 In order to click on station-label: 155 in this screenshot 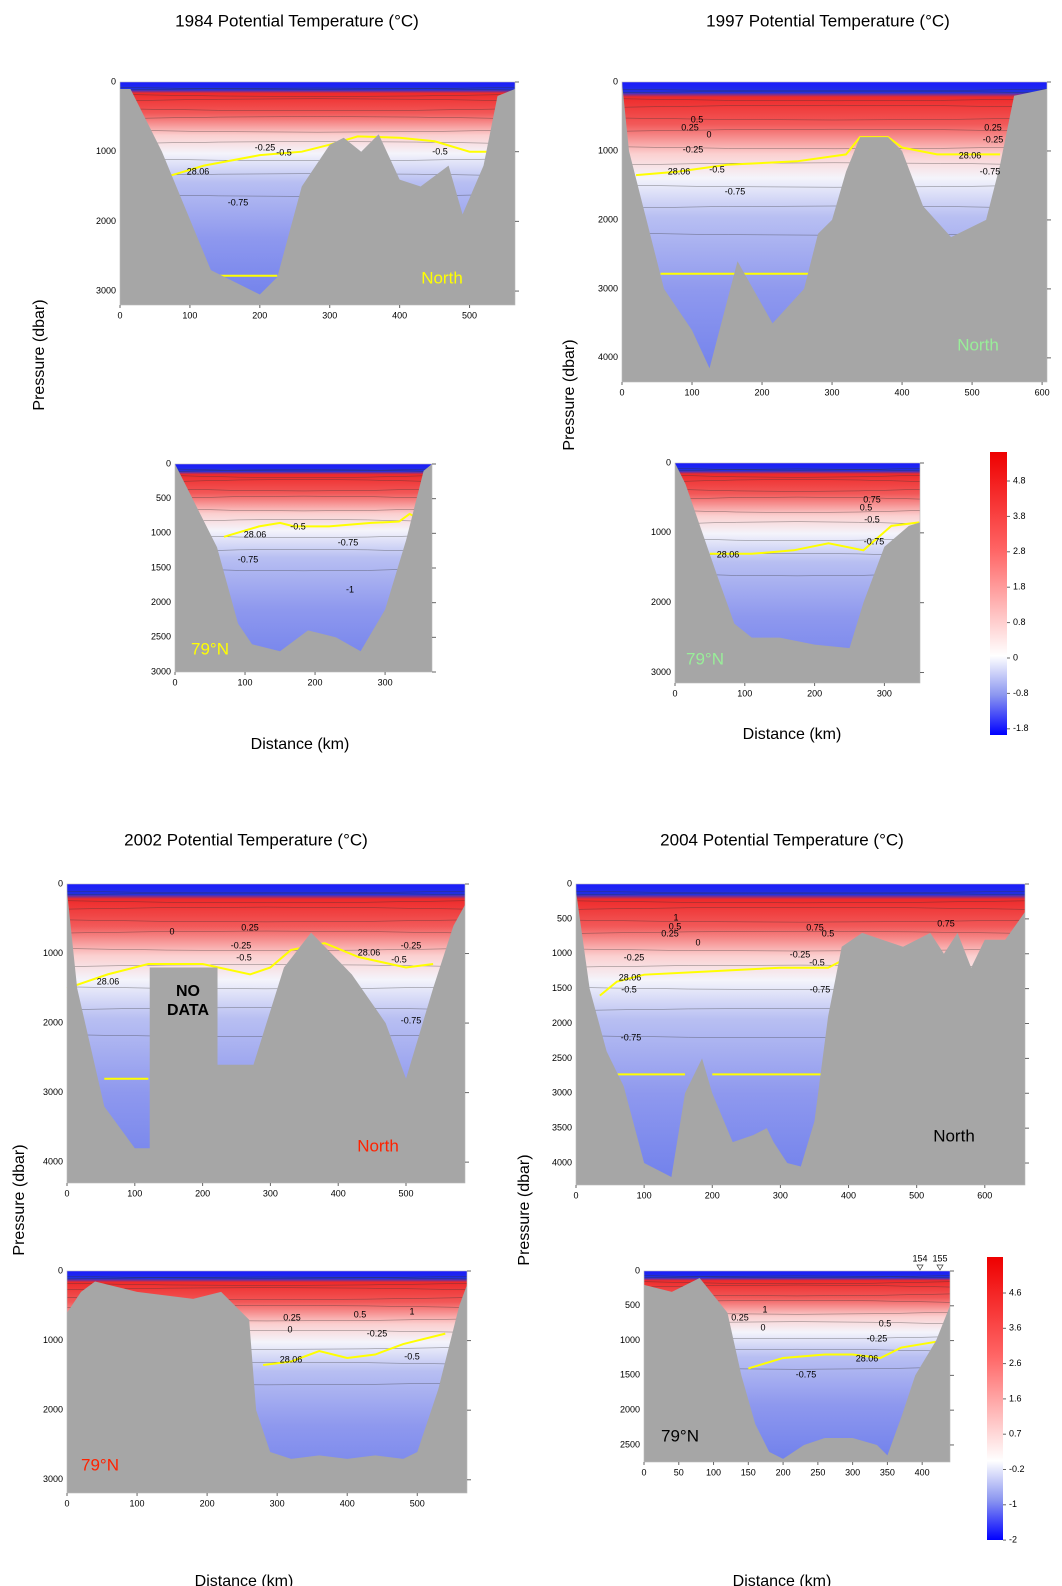, I will do `click(939, 1258)`.